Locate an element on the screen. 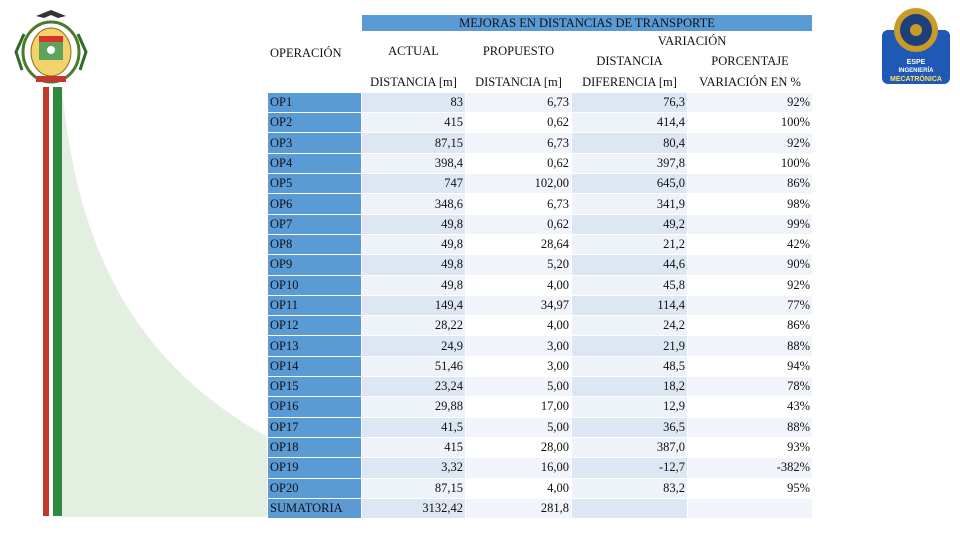  table-row: OP3 87,15 6,73 80,4 92% is located at coordinates (540, 143).